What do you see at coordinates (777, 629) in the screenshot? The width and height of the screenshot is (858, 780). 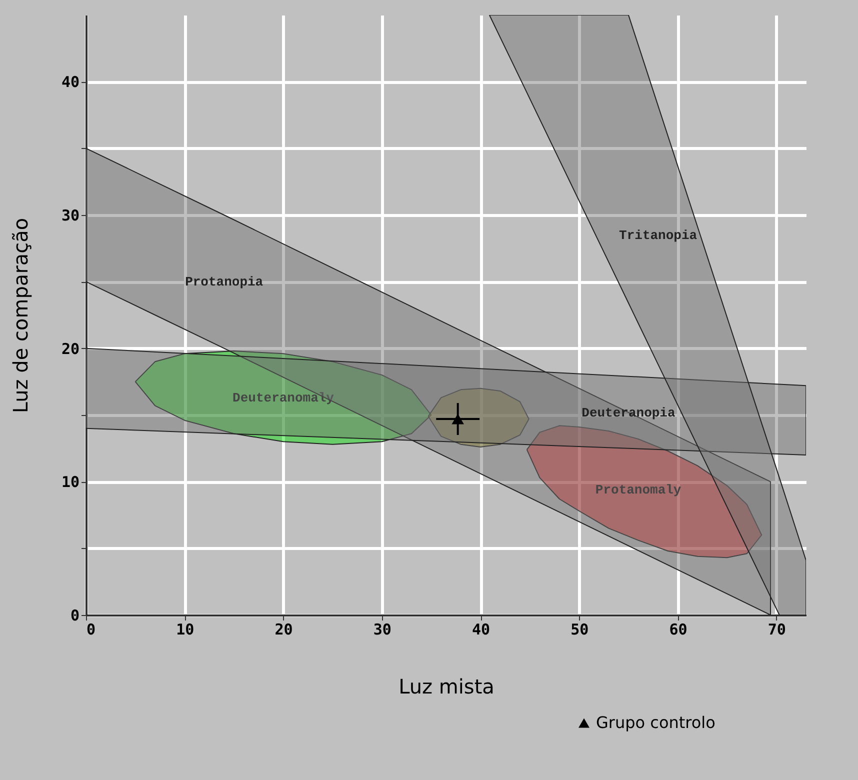 I see `x-tick-label: 70` at bounding box center [777, 629].